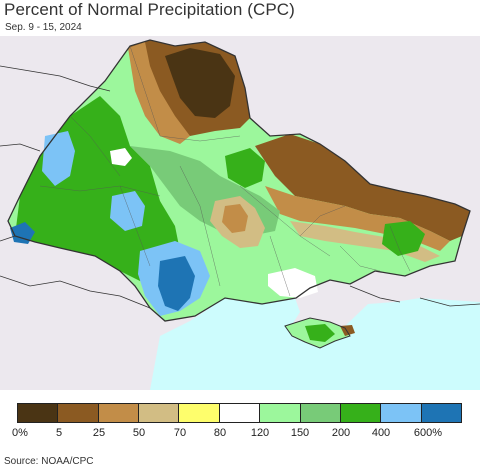 The image size is (480, 470). I want to click on legend-label-6: 120, so click(260, 433).